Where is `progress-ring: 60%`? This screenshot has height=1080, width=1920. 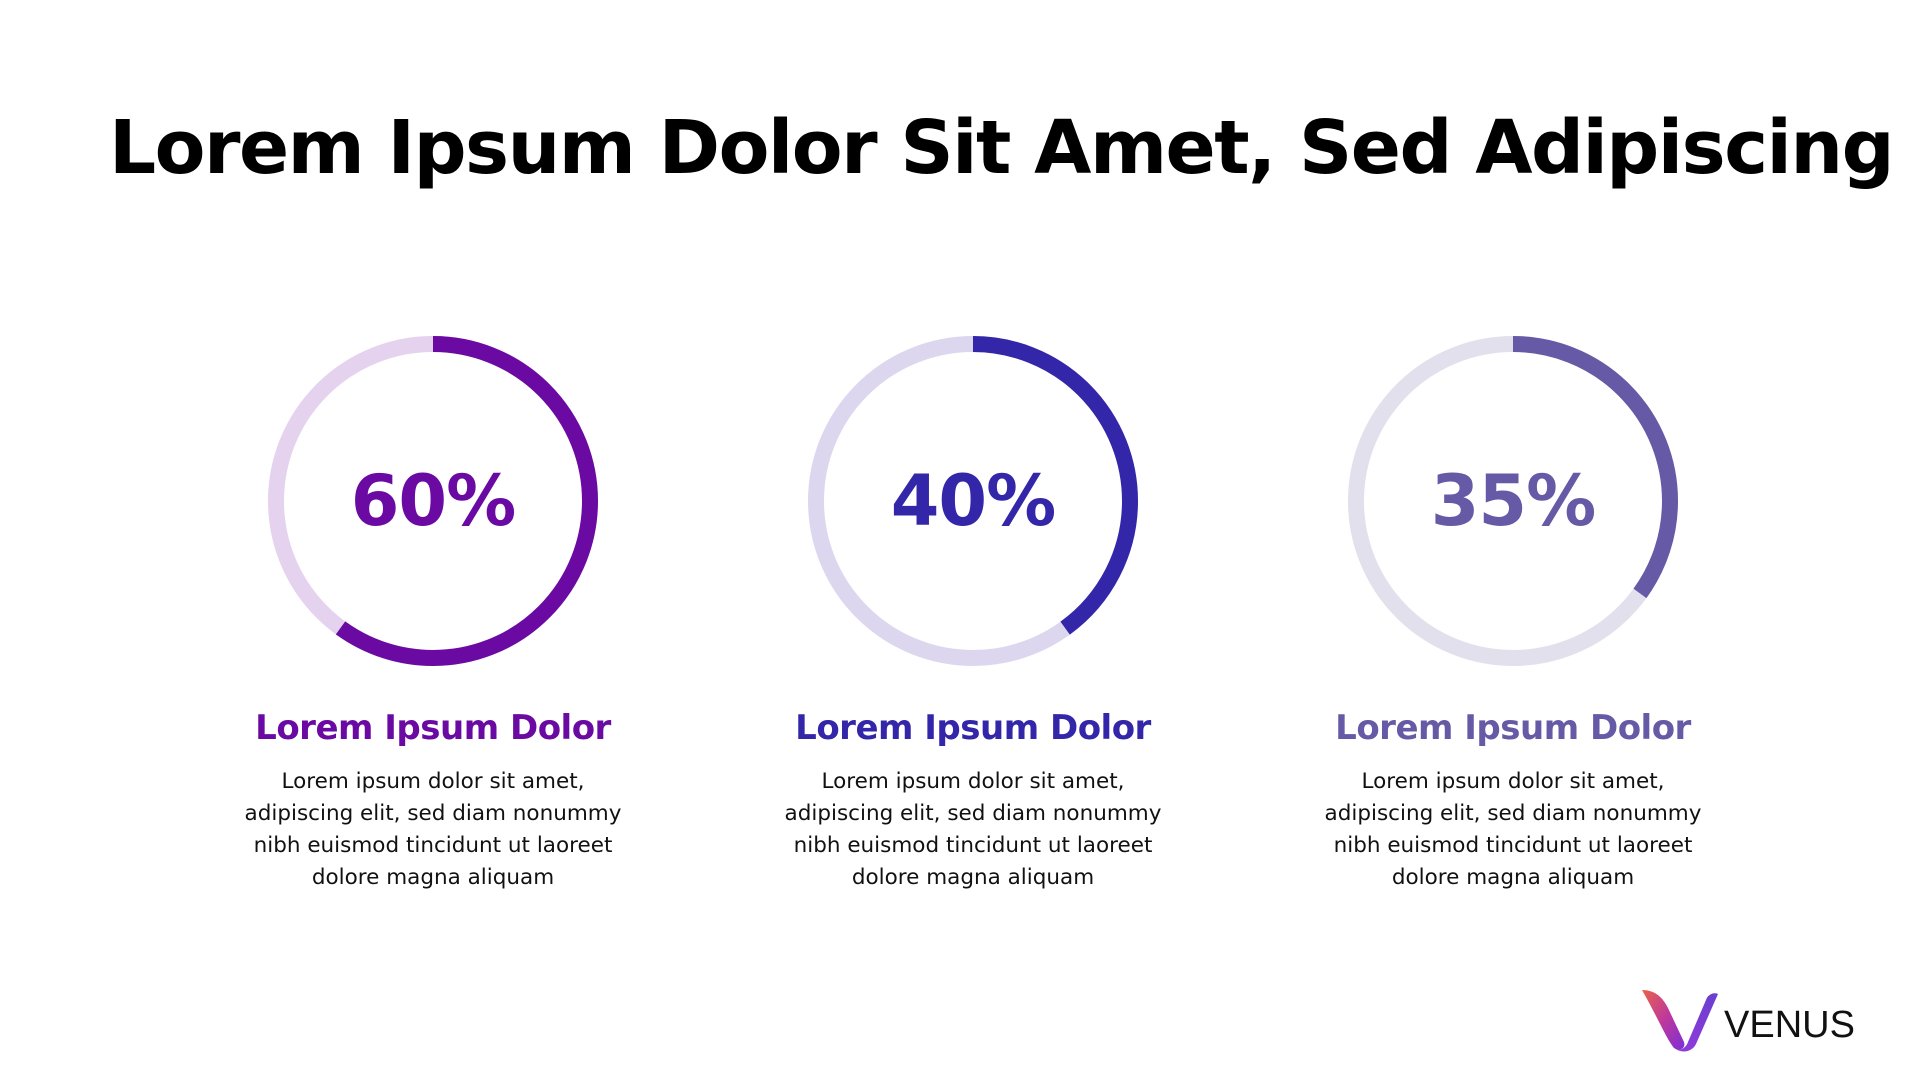
progress-ring: 60% is located at coordinates (433, 501).